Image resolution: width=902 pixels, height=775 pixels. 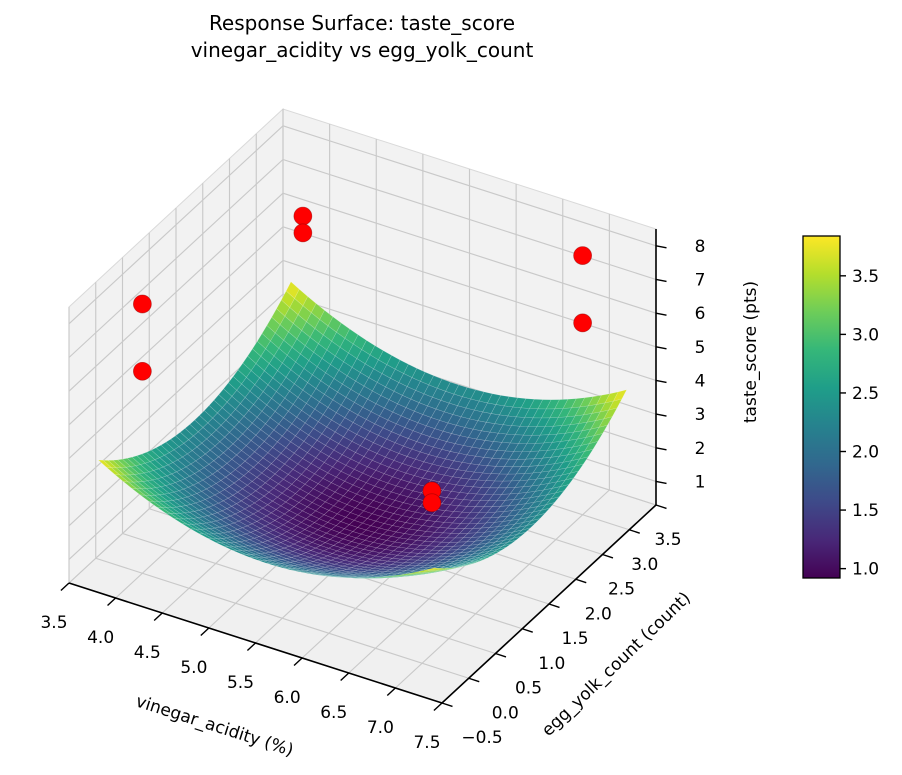 I want to click on colorbar-tick-label: 3.0, so click(x=865, y=335).